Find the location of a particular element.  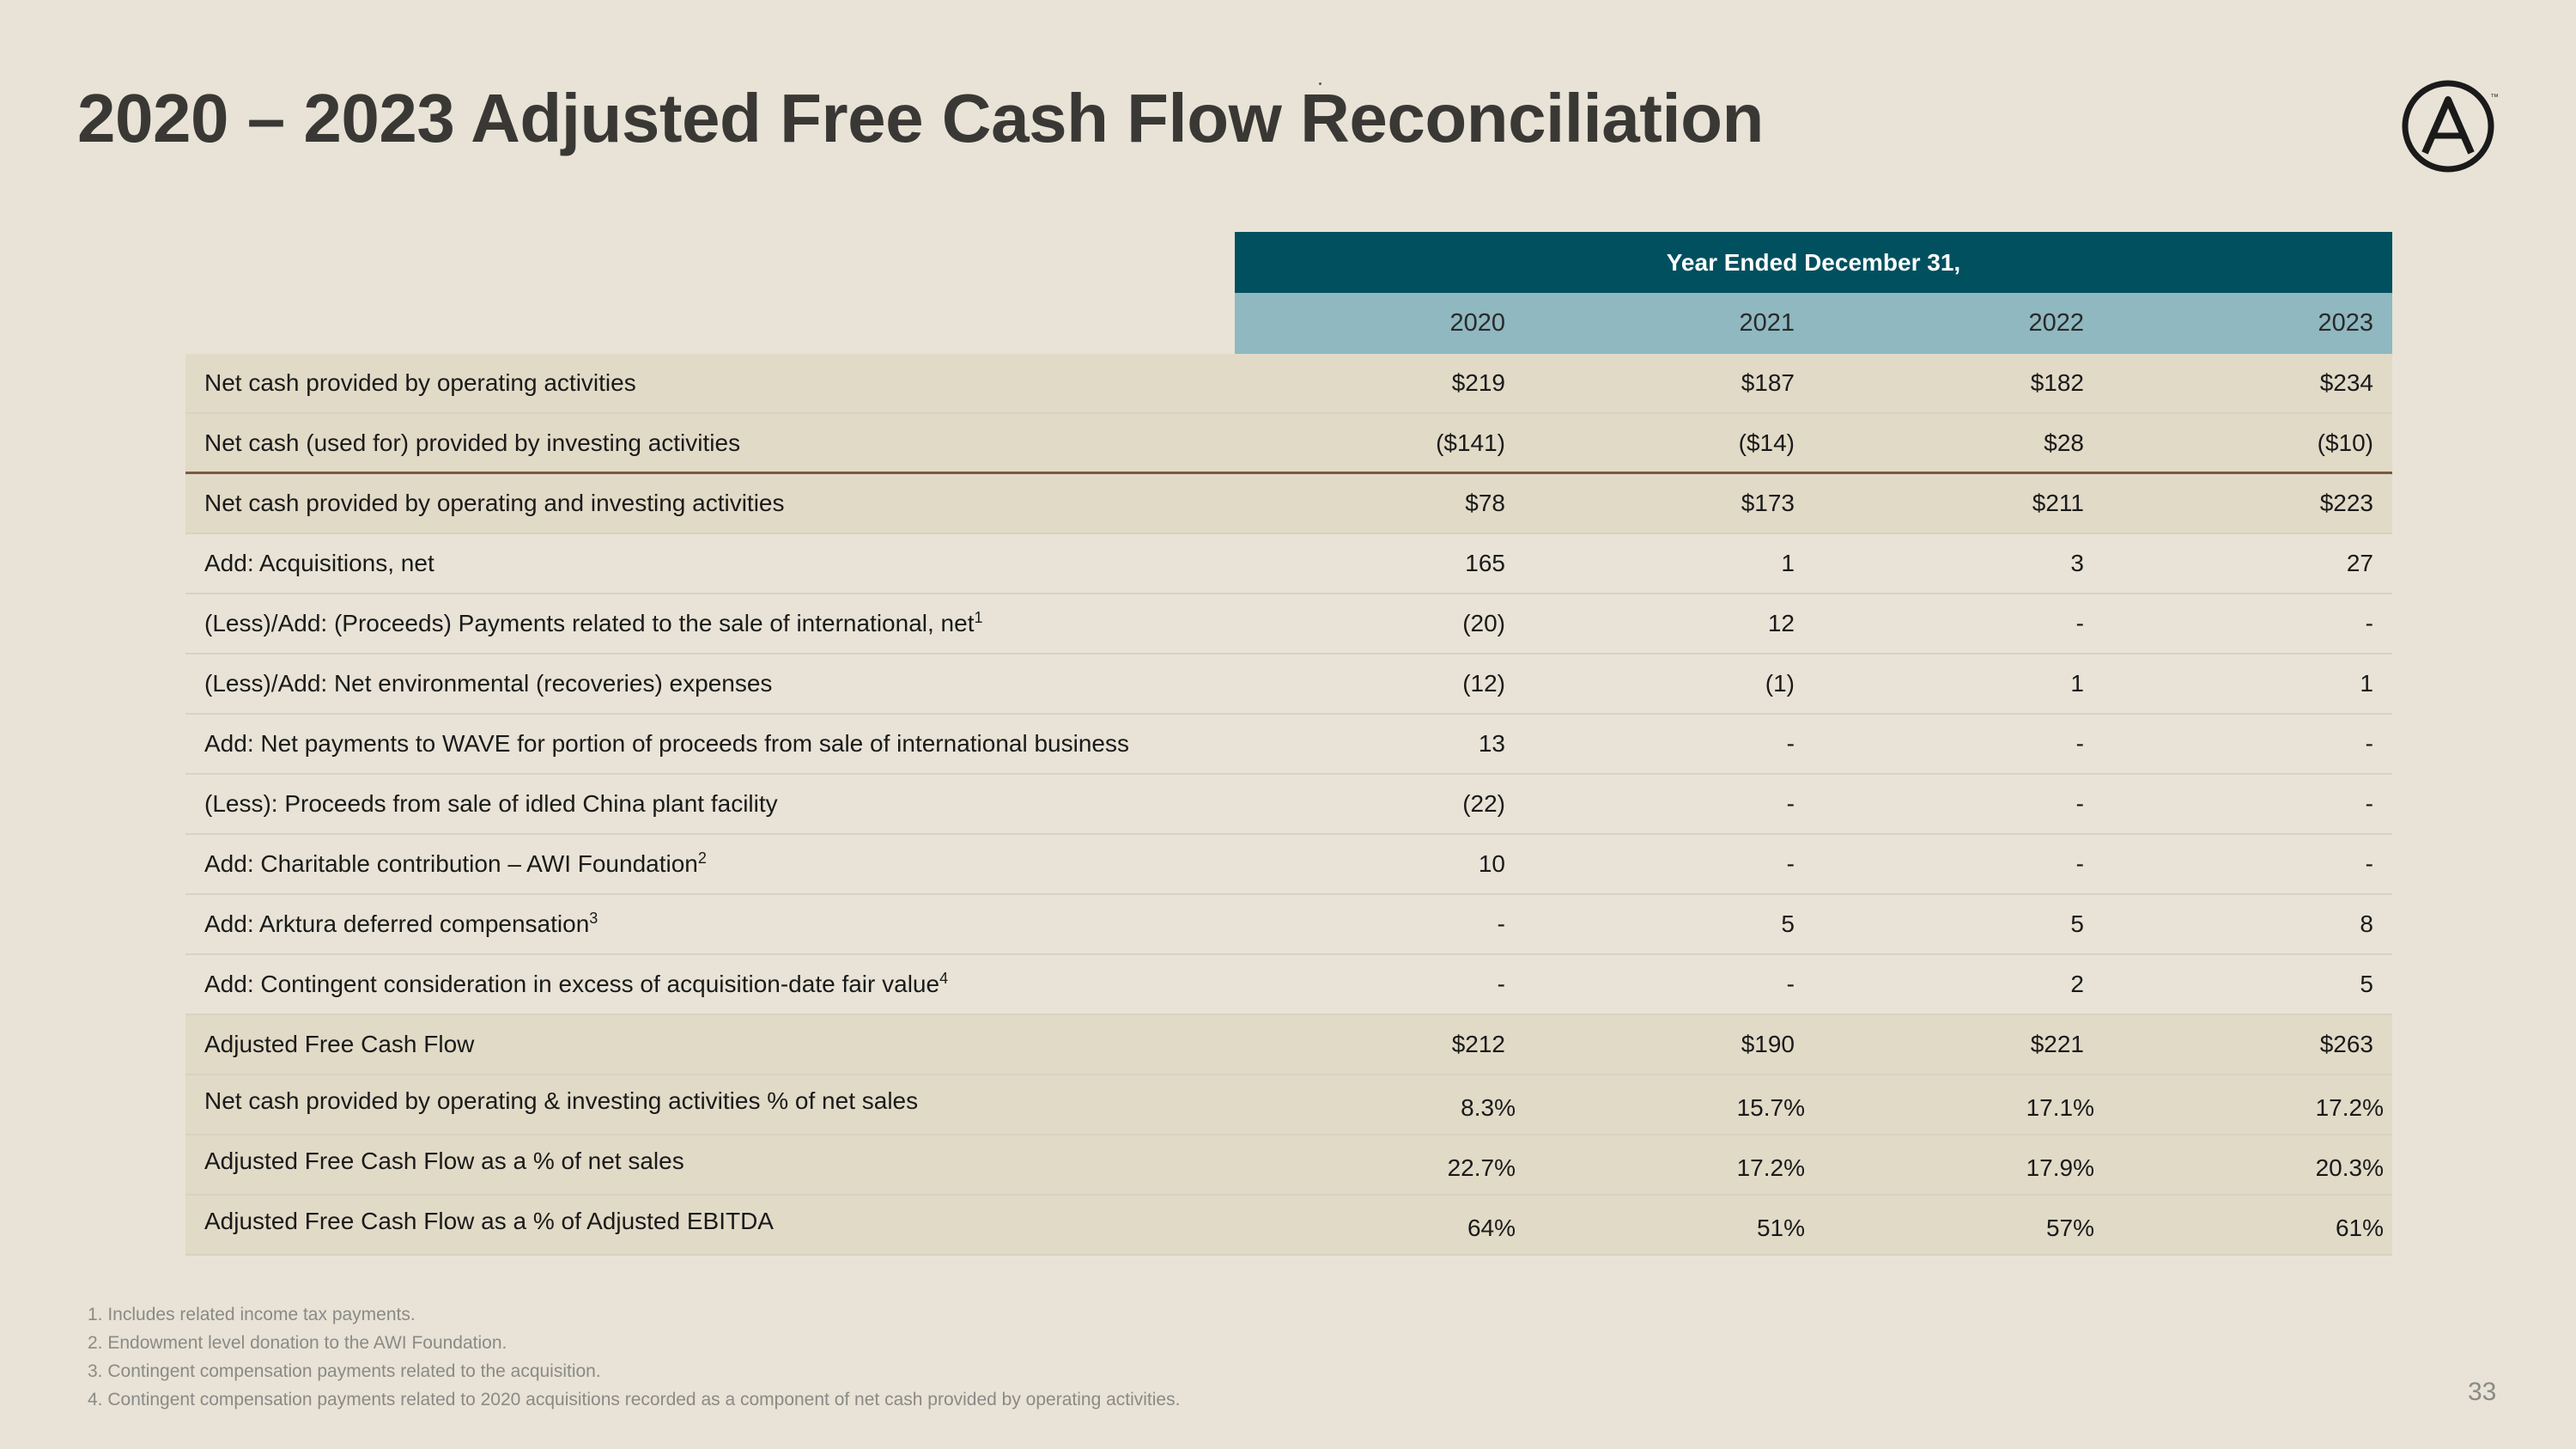

cell-value: ($14) is located at coordinates (1767, 442).